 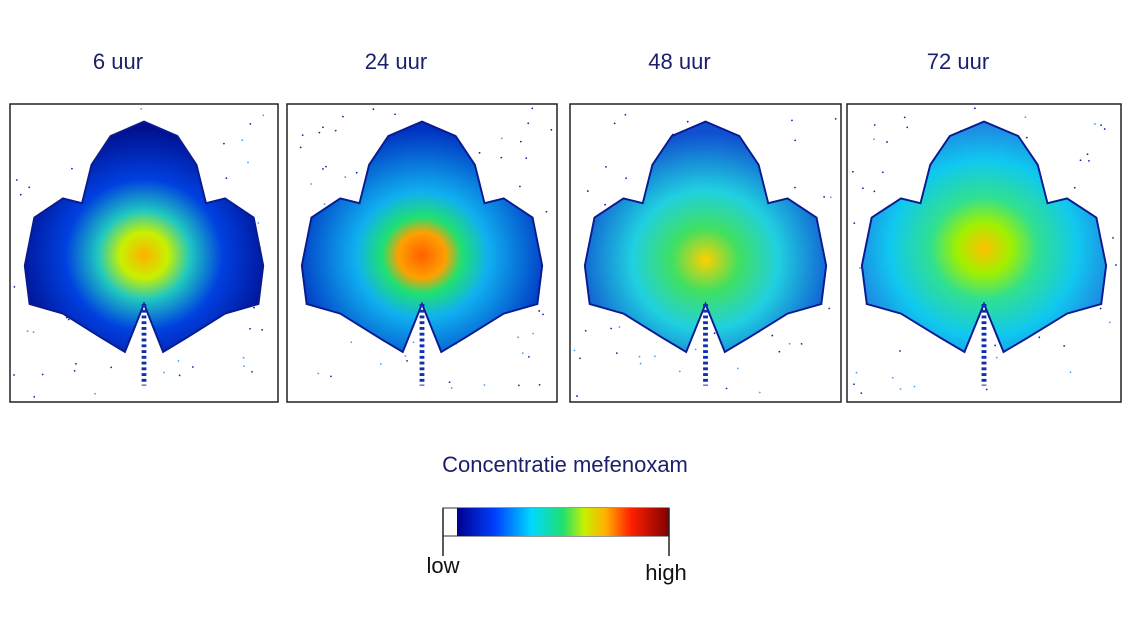 What do you see at coordinates (563, 522) in the screenshot?
I see `scale-gradient` at bounding box center [563, 522].